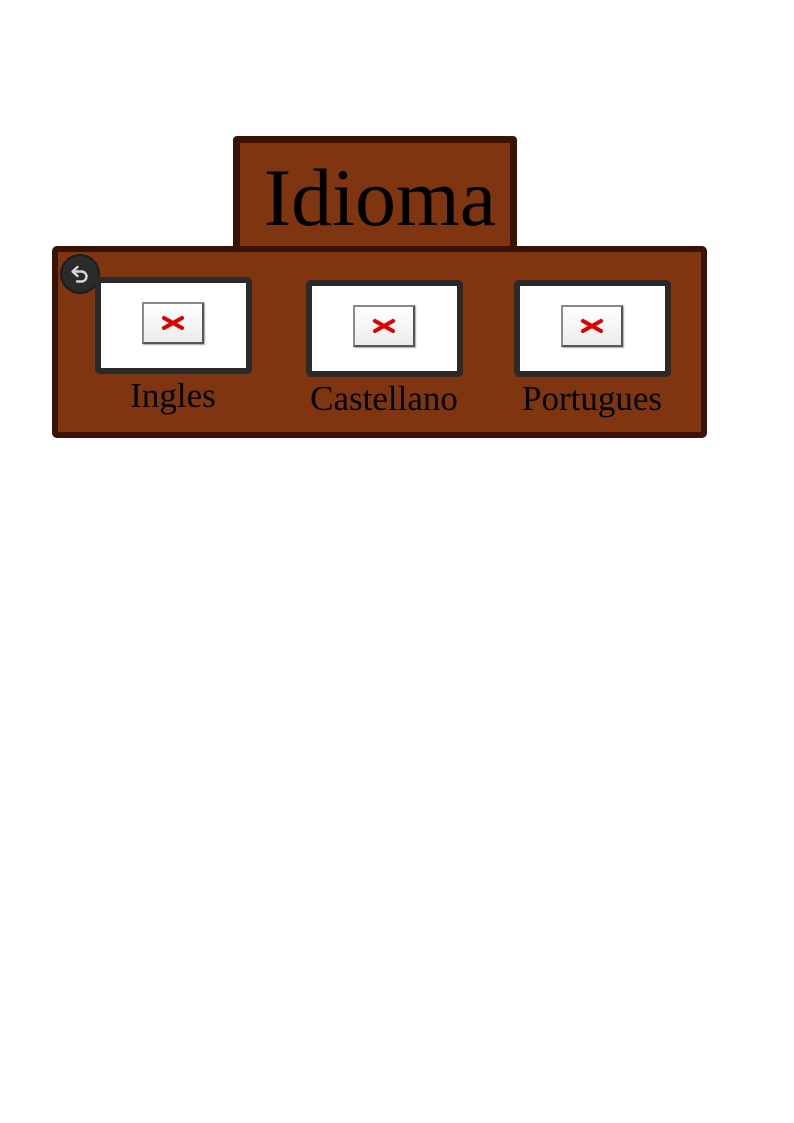 The image size is (794, 1123). Describe the element at coordinates (384, 398) in the screenshot. I see `language-label: Castellano` at that location.